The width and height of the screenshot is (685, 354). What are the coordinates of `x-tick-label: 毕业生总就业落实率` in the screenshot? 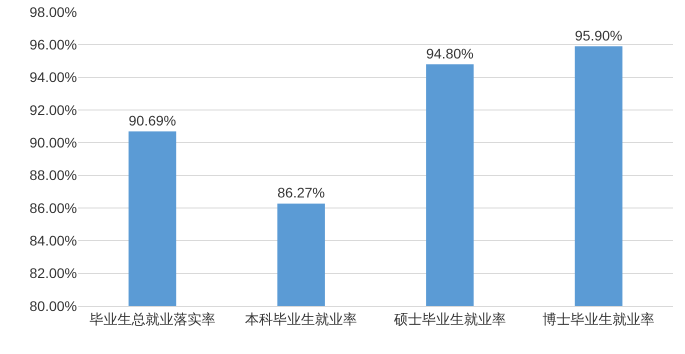 It's located at (152, 318).